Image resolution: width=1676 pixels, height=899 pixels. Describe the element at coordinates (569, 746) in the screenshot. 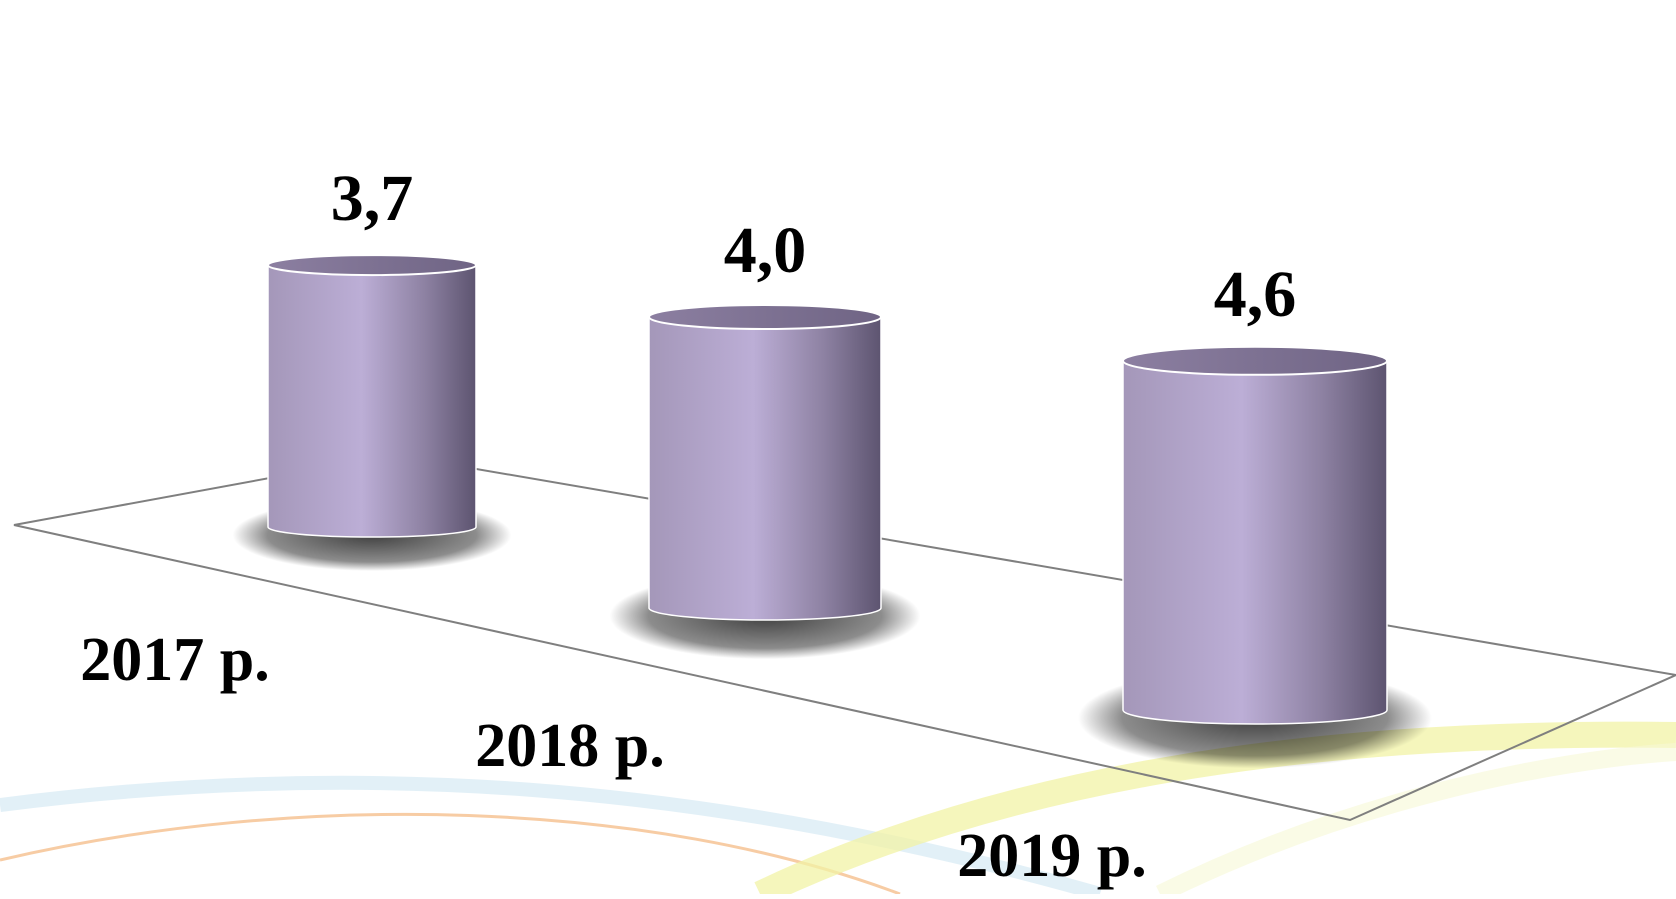

I see `category-label: 2018 р.` at that location.